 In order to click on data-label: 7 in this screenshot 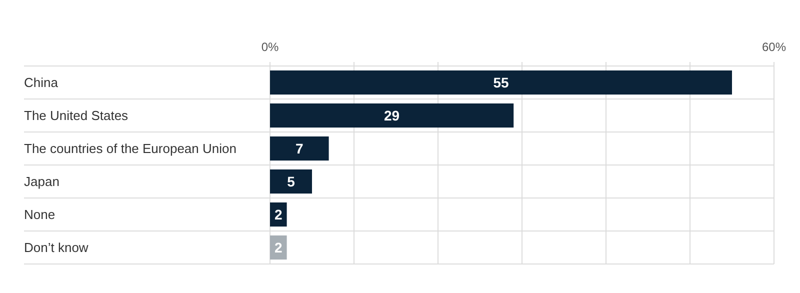, I will do `click(300, 148)`.